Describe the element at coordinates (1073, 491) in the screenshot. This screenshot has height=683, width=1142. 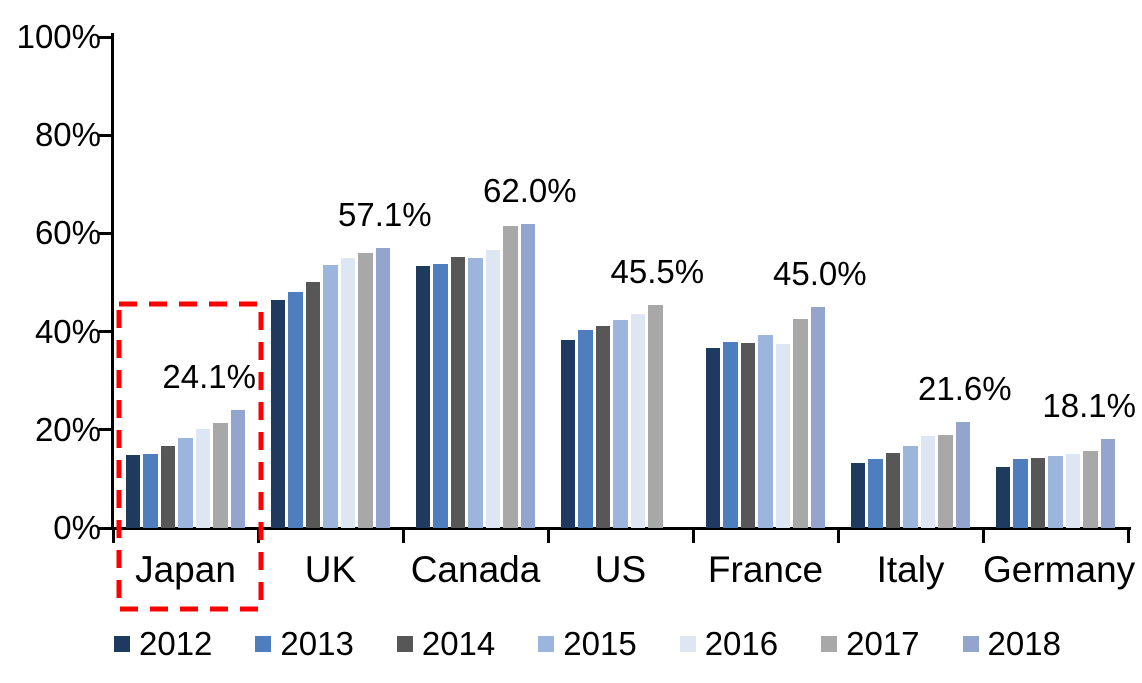
I see `bar-2016-germany` at that location.